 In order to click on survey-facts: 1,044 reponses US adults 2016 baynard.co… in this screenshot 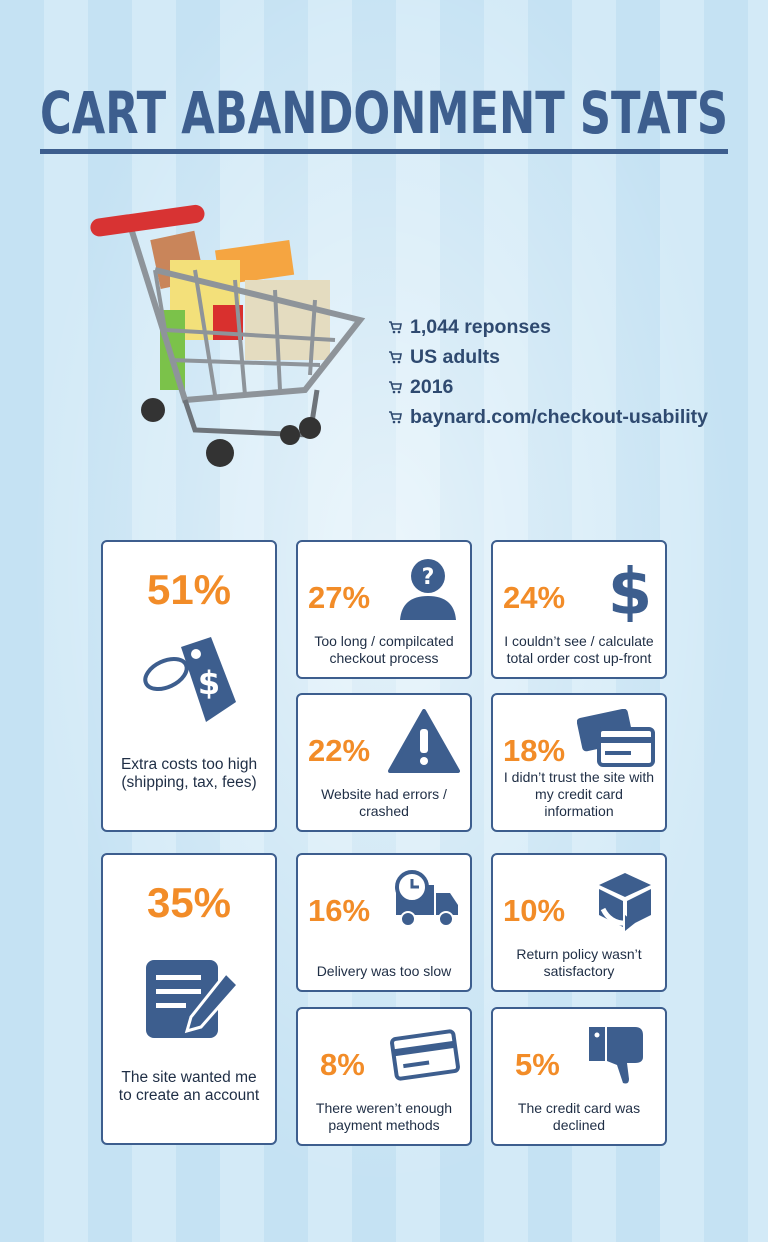, I will do `click(548, 372)`.